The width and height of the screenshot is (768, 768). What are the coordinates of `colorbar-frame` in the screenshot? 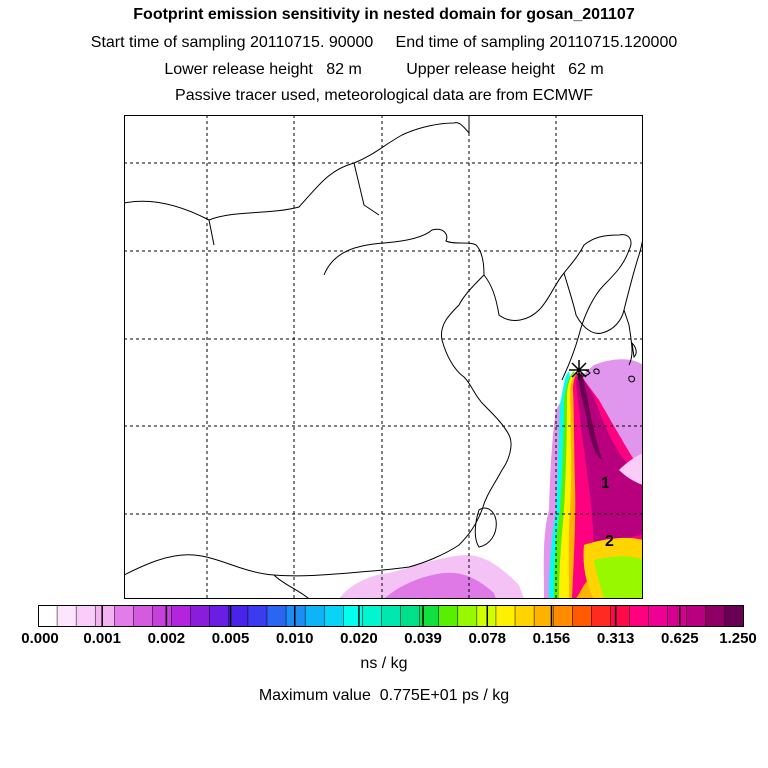 It's located at (391, 616).